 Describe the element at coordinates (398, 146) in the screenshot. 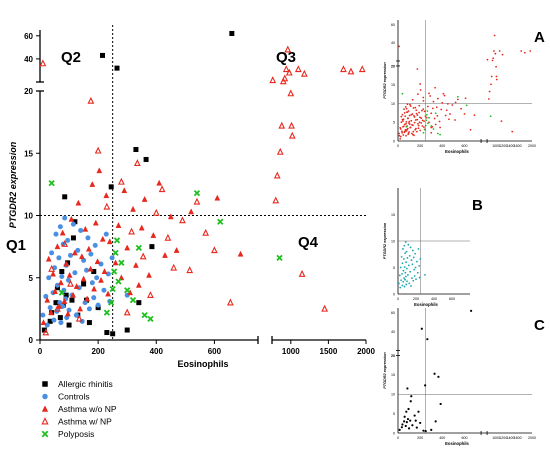

I see `panel-x-tick-label: 0` at that location.